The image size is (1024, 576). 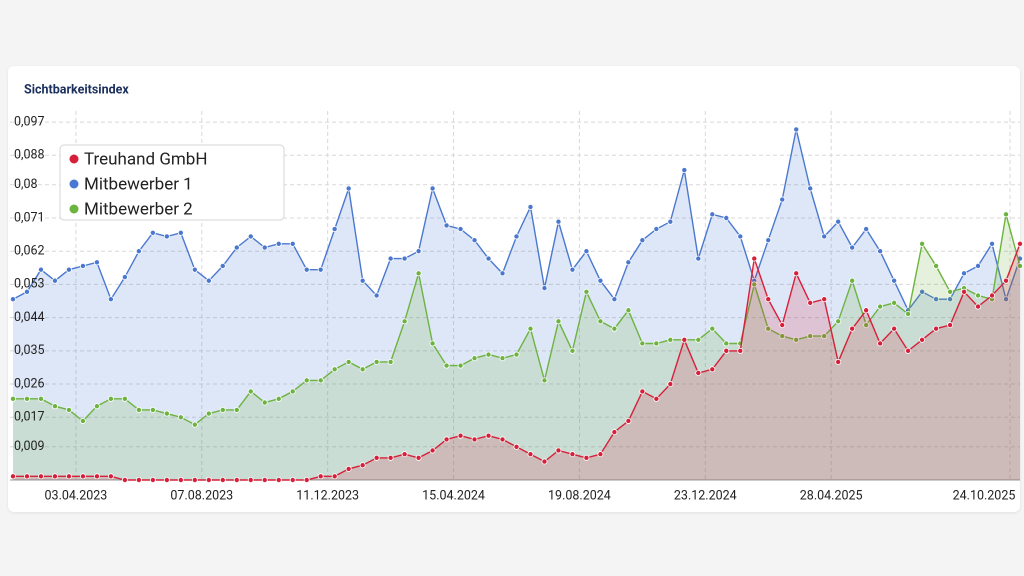 I want to click on y-tick-label: 0,062, so click(x=29, y=251).